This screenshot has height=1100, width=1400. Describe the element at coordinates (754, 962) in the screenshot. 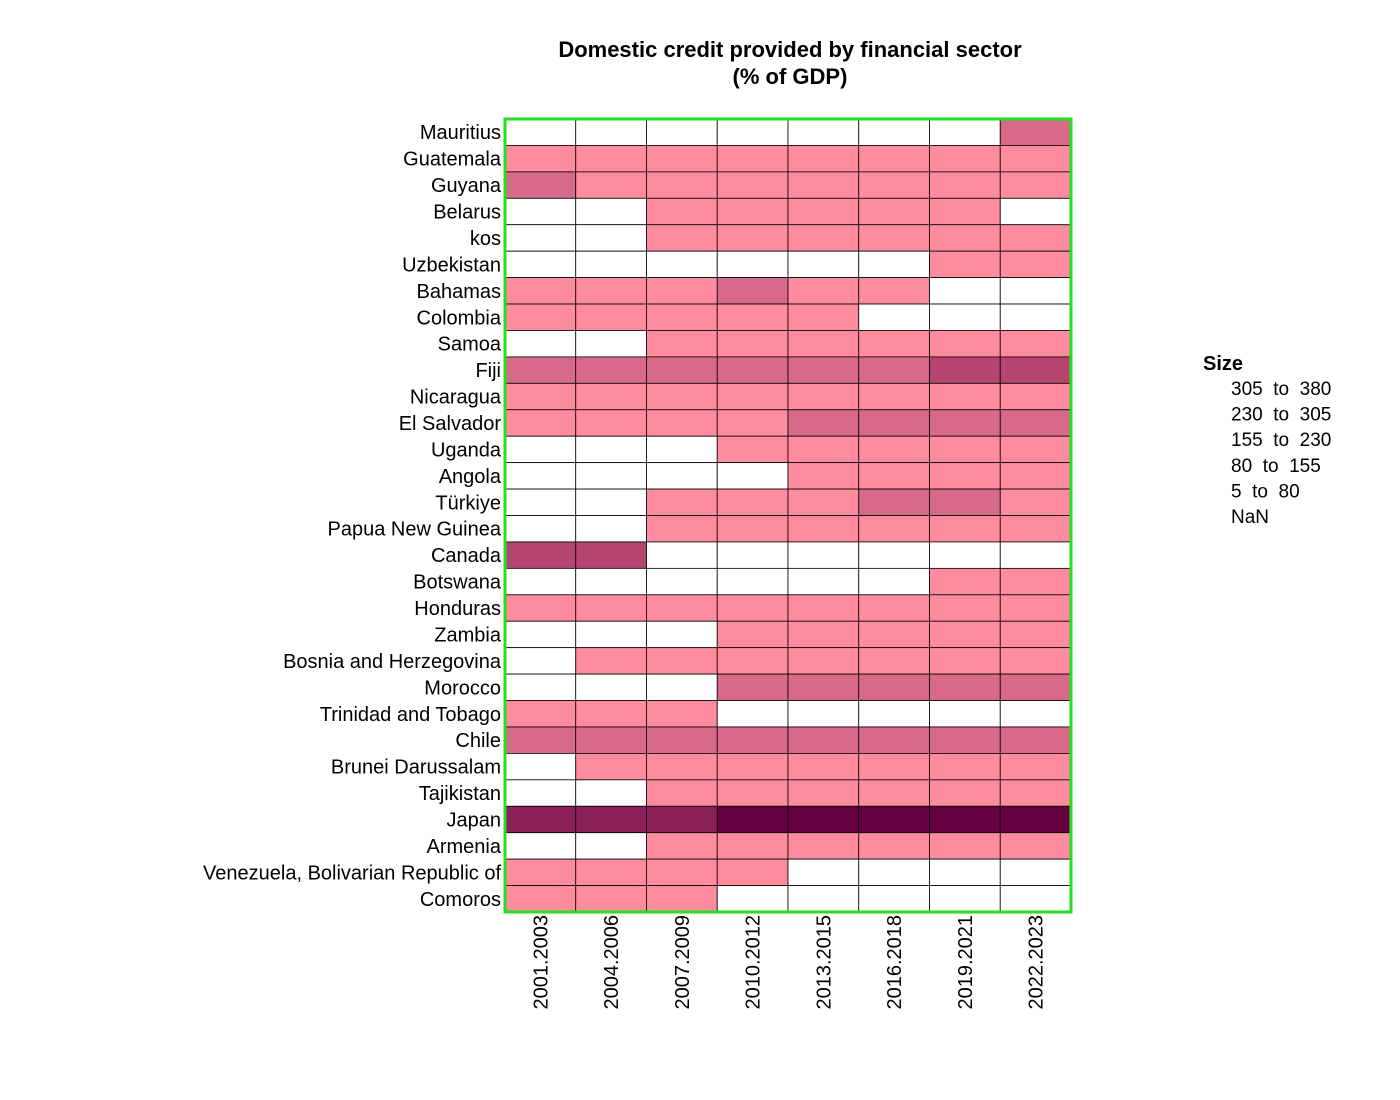

I see `column-label: 2010.2012` at that location.